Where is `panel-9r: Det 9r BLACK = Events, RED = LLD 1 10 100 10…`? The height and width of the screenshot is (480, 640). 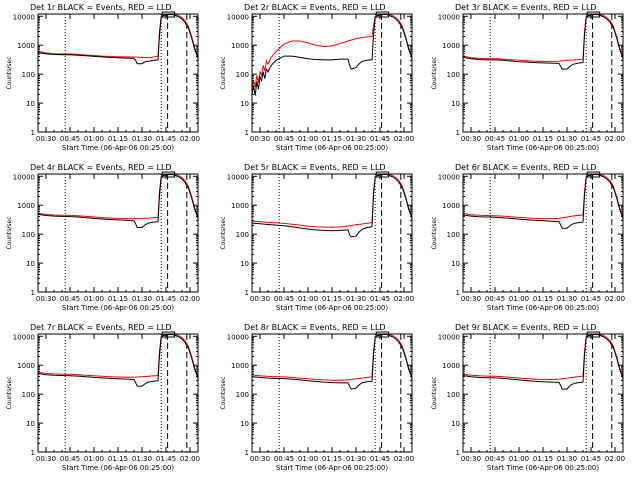
panel-9r: Det 9r BLACK = Events, RED = LLD 1 10 100 10… is located at coordinates (528, 397).